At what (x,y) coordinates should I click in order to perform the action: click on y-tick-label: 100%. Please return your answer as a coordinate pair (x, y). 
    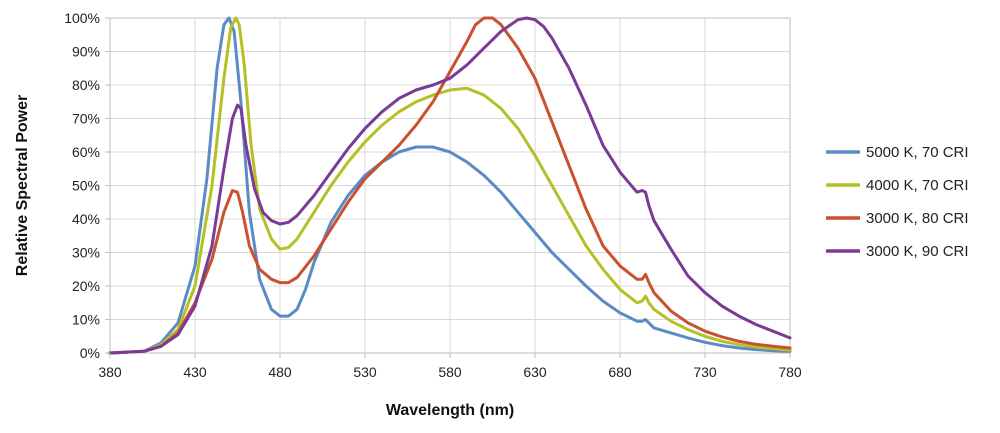
    Looking at the image, I should click on (82, 18).